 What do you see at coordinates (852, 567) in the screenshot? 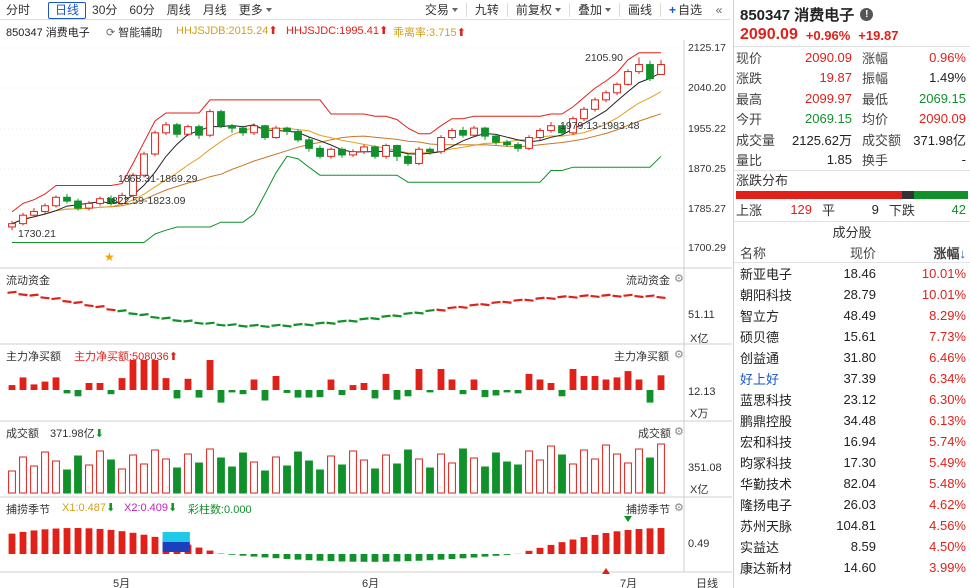
I see `list-item: 康达新材 14.60 3.99%` at bounding box center [852, 567].